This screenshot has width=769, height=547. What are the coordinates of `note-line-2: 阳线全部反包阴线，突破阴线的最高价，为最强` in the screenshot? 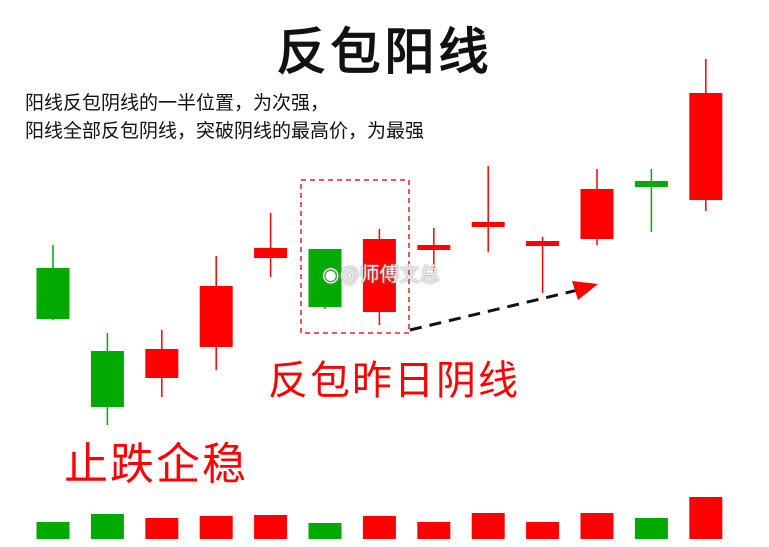 It's located at (225, 131).